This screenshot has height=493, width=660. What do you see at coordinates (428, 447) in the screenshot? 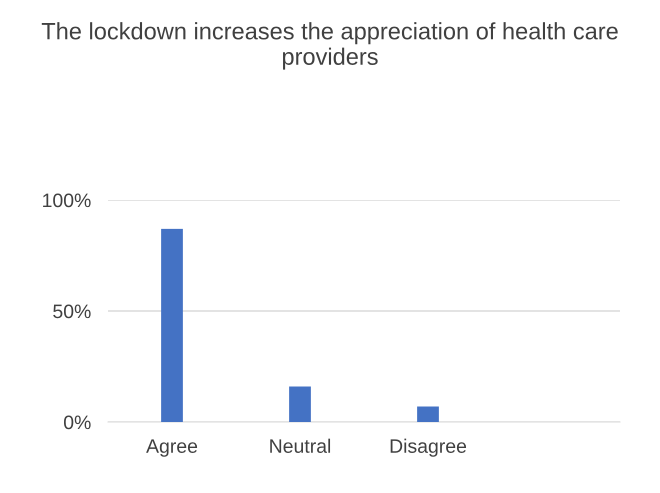
I see `x-tick-label: Disagree` at bounding box center [428, 447].